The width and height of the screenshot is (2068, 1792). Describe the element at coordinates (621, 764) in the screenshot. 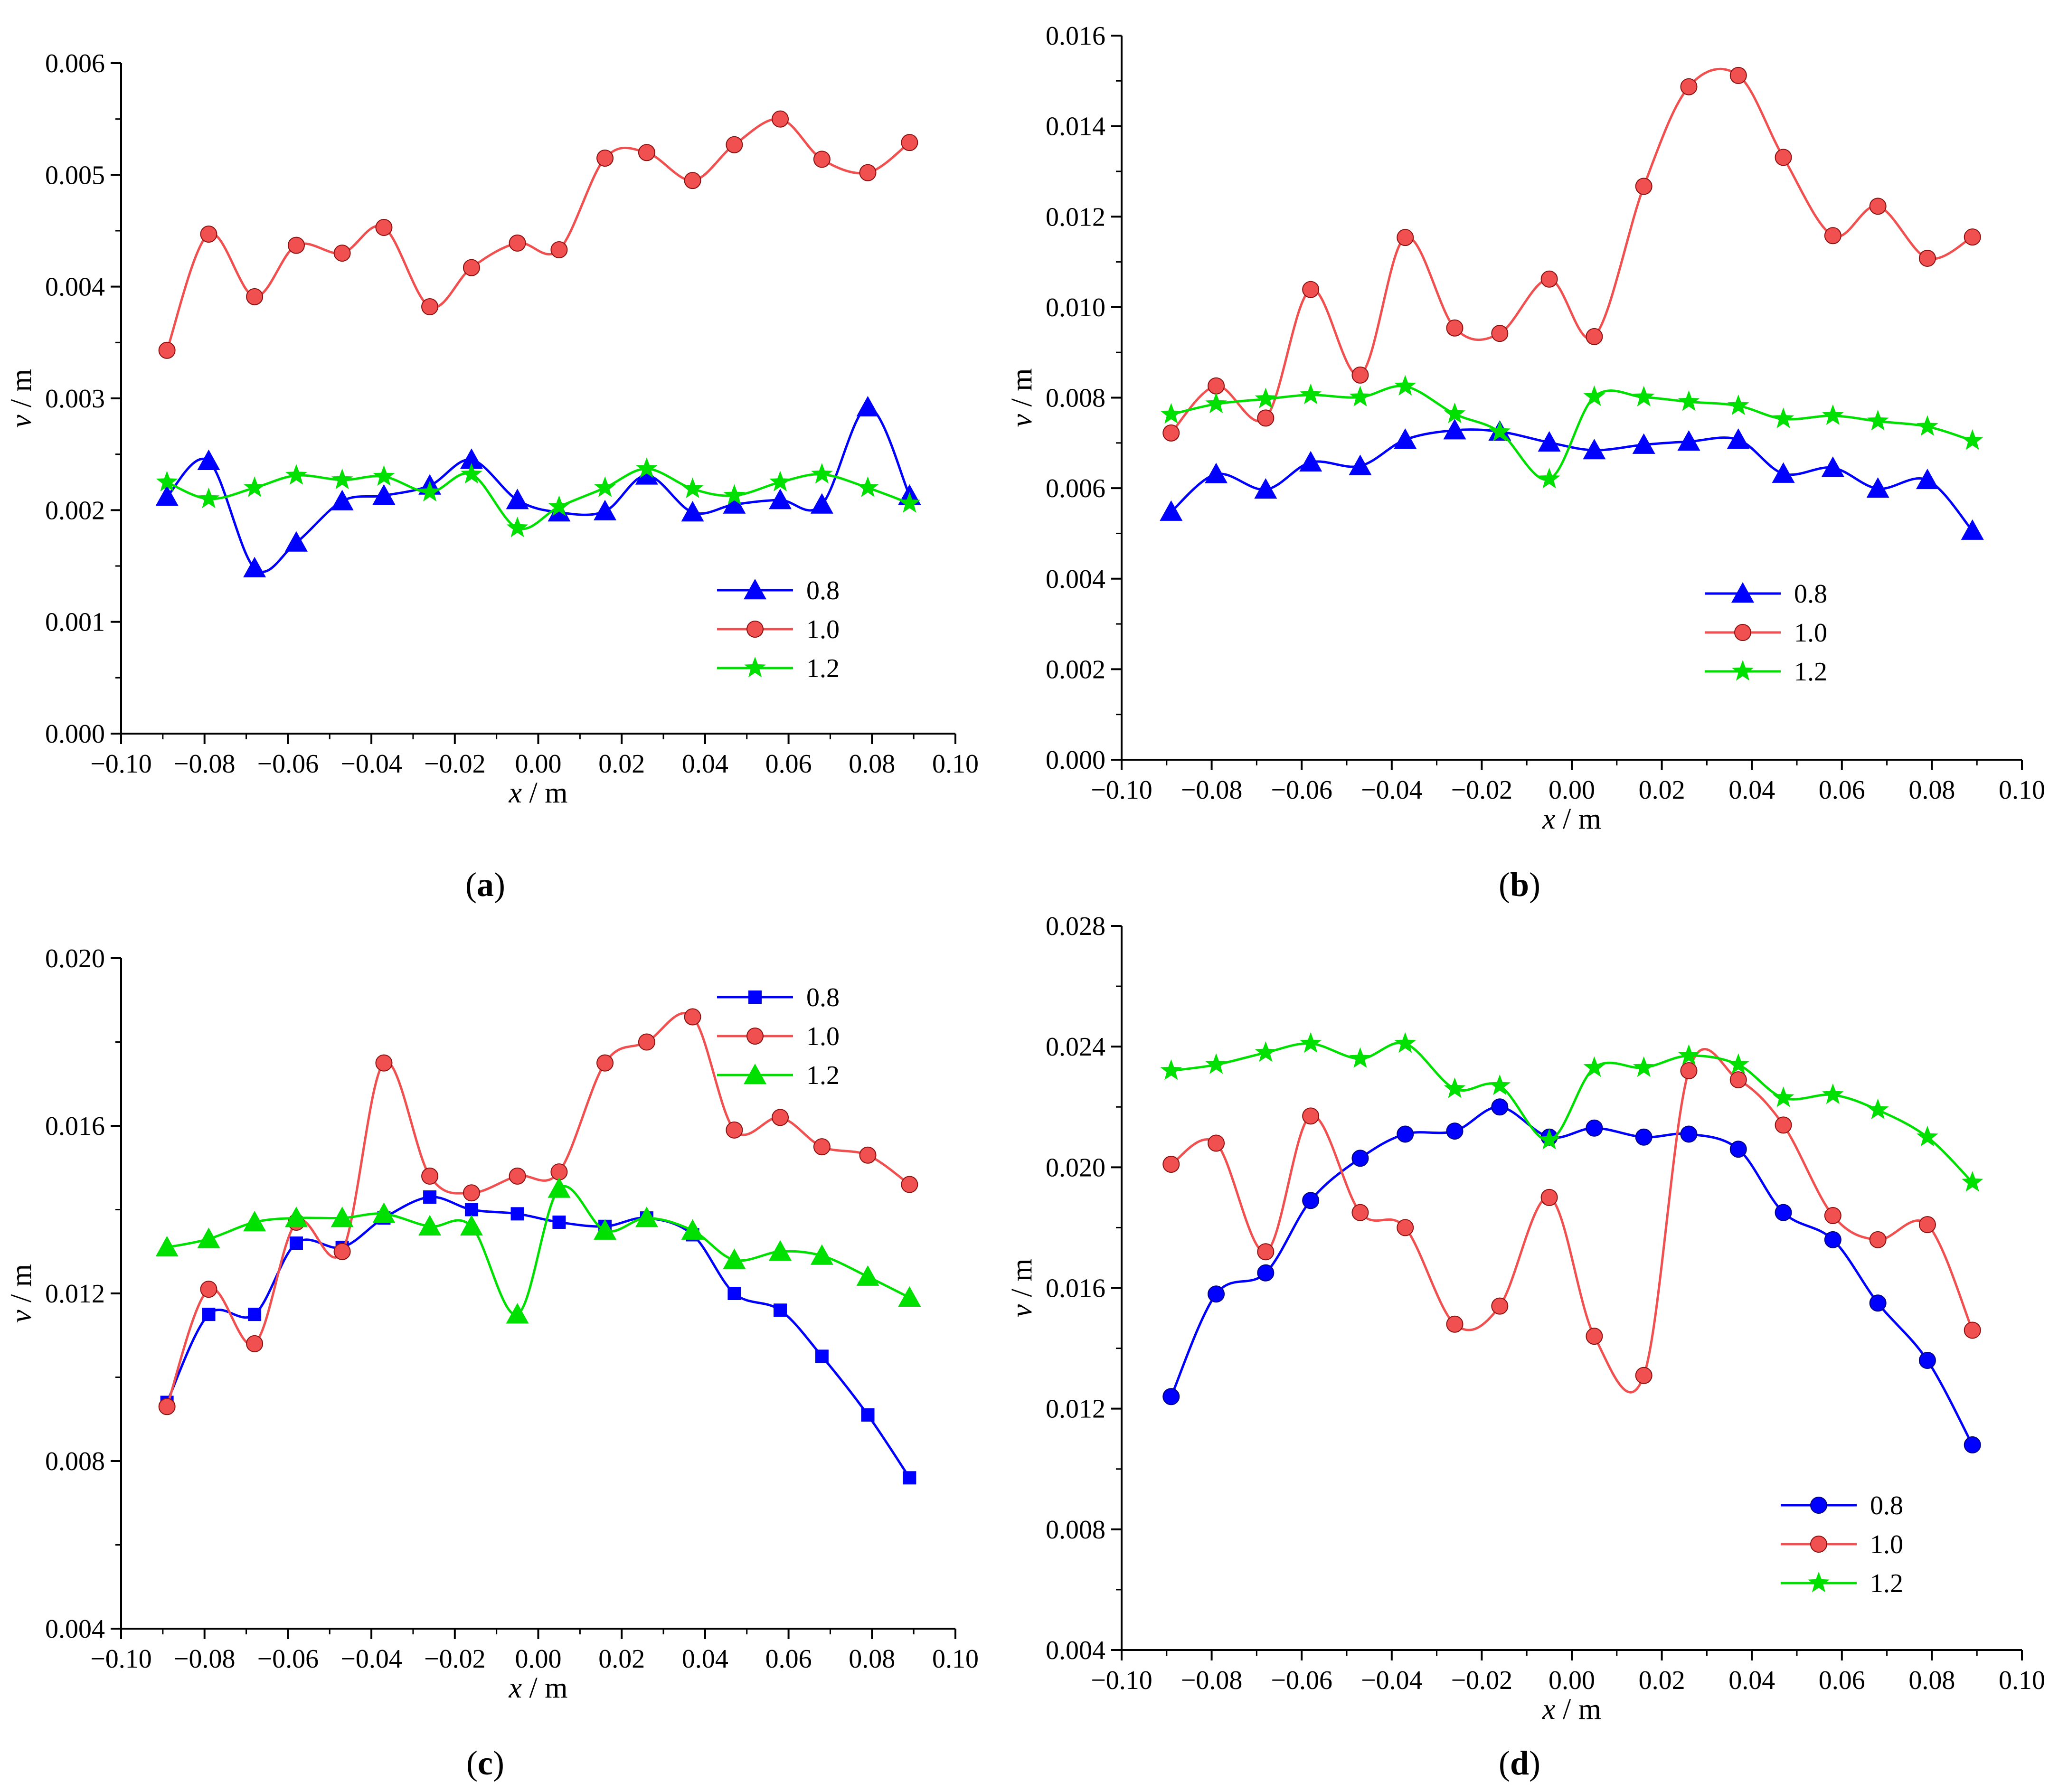

I see `x-tick-label: 0.02` at that location.